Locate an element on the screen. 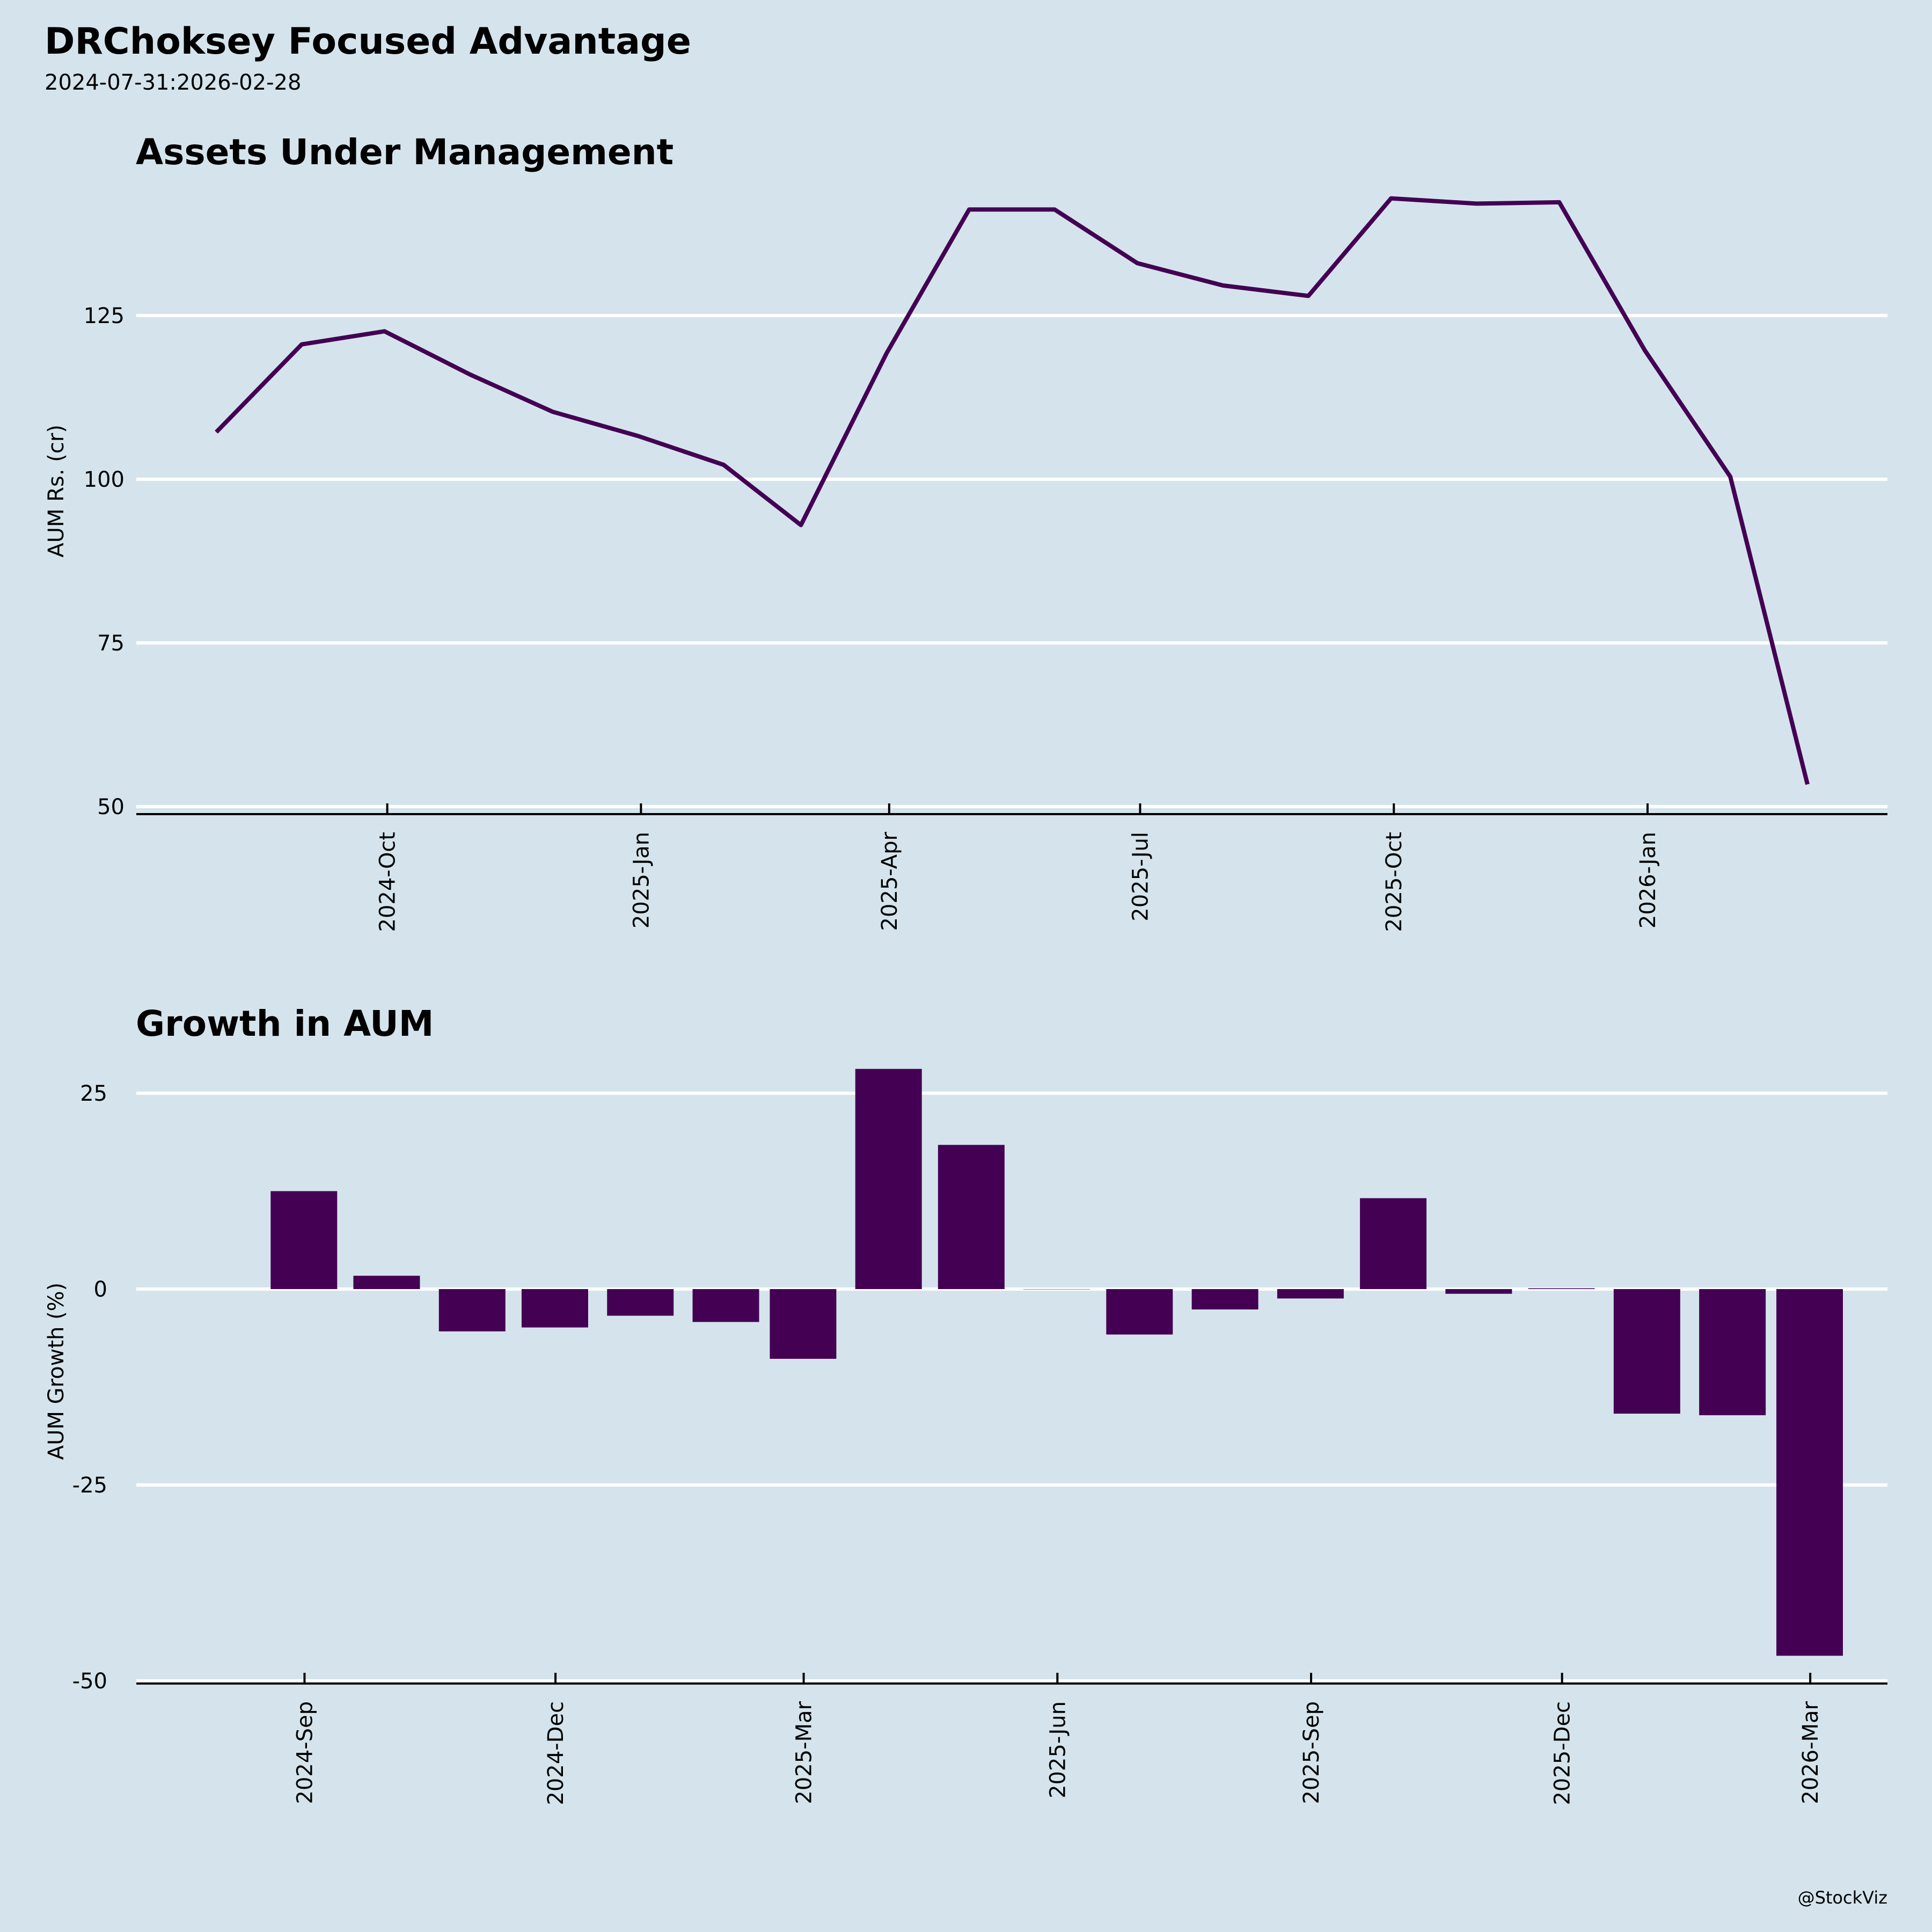  aum-chart-title: Assets Under Management is located at coordinates (405, 152).